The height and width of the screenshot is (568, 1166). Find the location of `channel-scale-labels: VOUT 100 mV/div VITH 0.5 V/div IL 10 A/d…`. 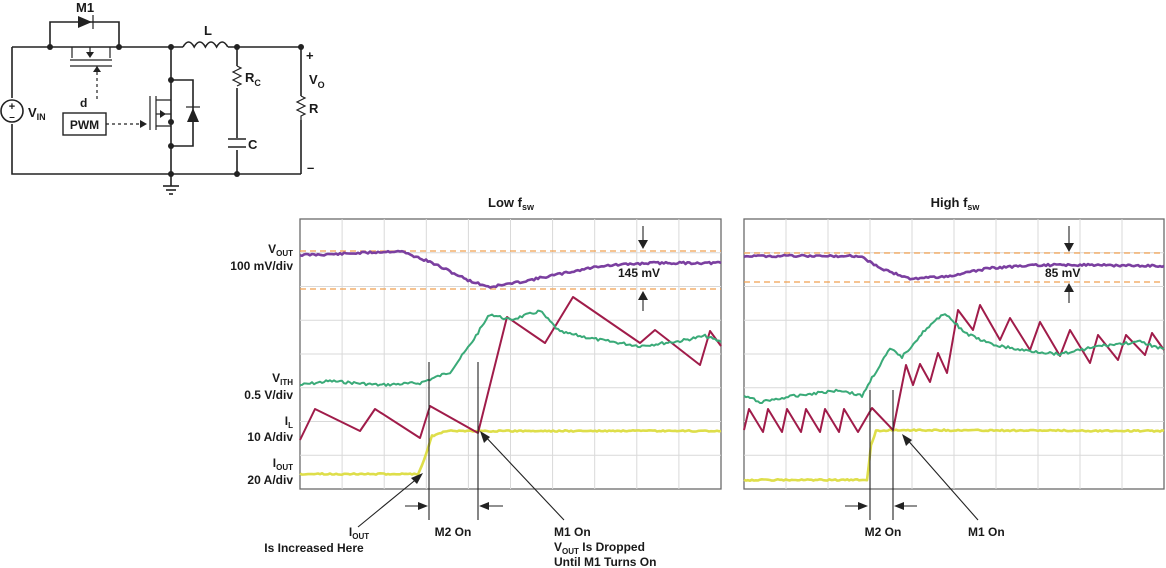

channel-scale-labels: VOUT 100 mV/div VITH 0.5 V/div IL 10 A/d… is located at coordinates (261, 364).